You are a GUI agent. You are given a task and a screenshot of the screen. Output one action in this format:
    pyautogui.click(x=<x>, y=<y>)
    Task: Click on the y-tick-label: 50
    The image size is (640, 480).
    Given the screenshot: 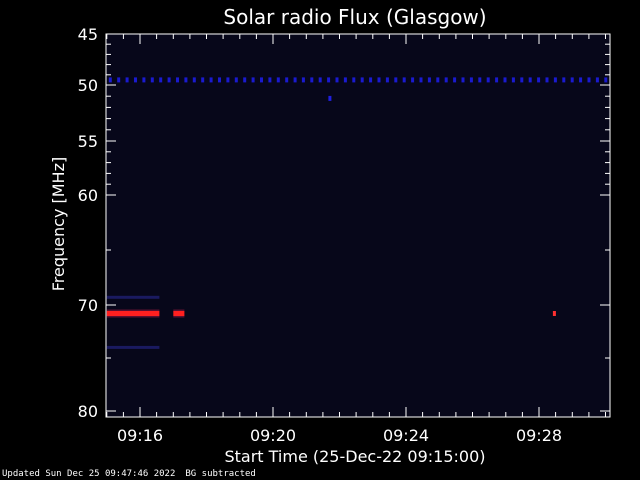 What is the action you would take?
    pyautogui.click(x=88, y=85)
    